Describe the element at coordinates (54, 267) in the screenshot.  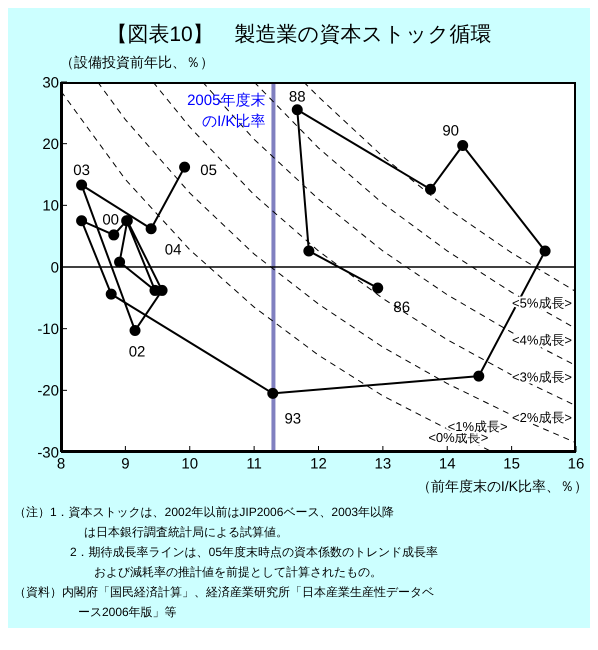
I see `y-tick-label: 0` at that location.